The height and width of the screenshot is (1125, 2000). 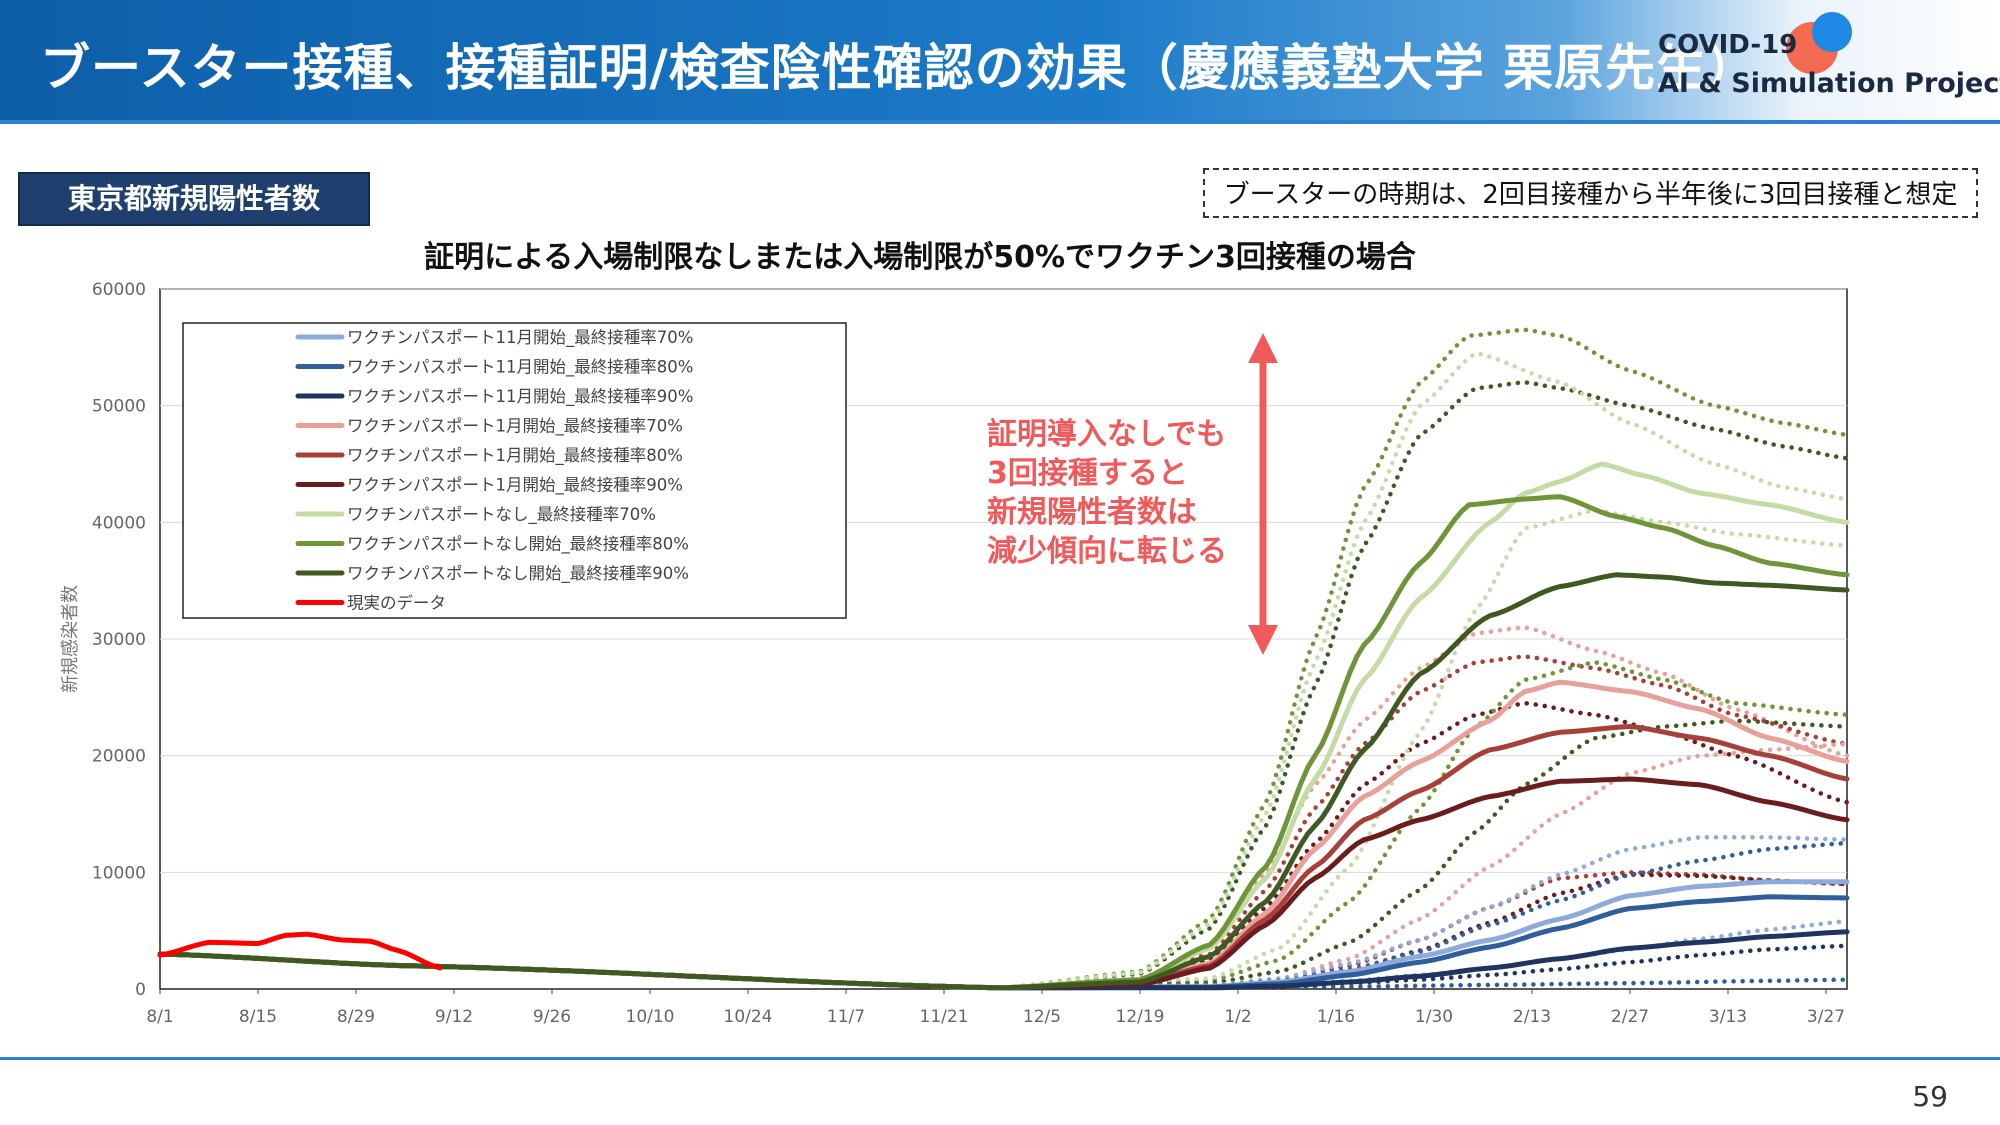 What do you see at coordinates (300, 951) in the screenshot?
I see `series-line` at bounding box center [300, 951].